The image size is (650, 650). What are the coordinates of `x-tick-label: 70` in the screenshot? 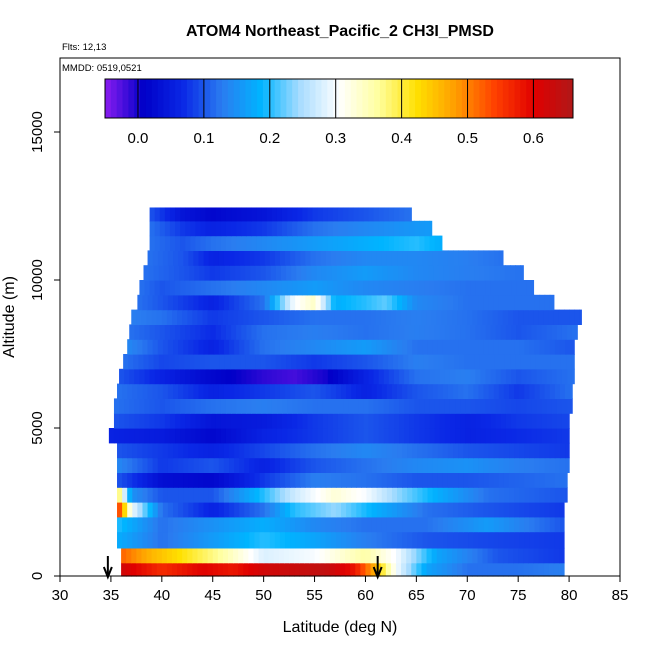 It's located at (467, 595).